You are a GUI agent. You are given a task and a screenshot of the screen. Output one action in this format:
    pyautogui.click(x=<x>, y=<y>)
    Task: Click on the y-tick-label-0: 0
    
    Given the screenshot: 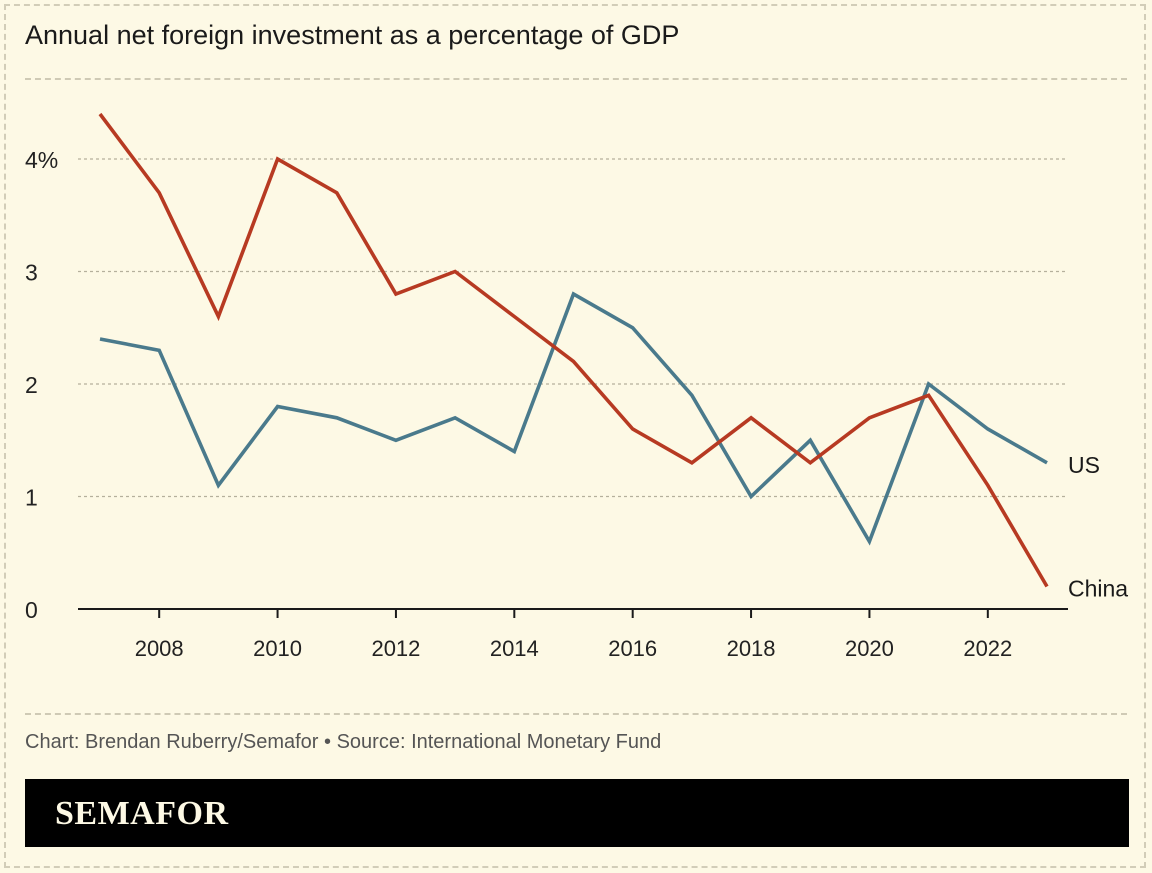 What is the action you would take?
    pyautogui.click(x=31, y=610)
    